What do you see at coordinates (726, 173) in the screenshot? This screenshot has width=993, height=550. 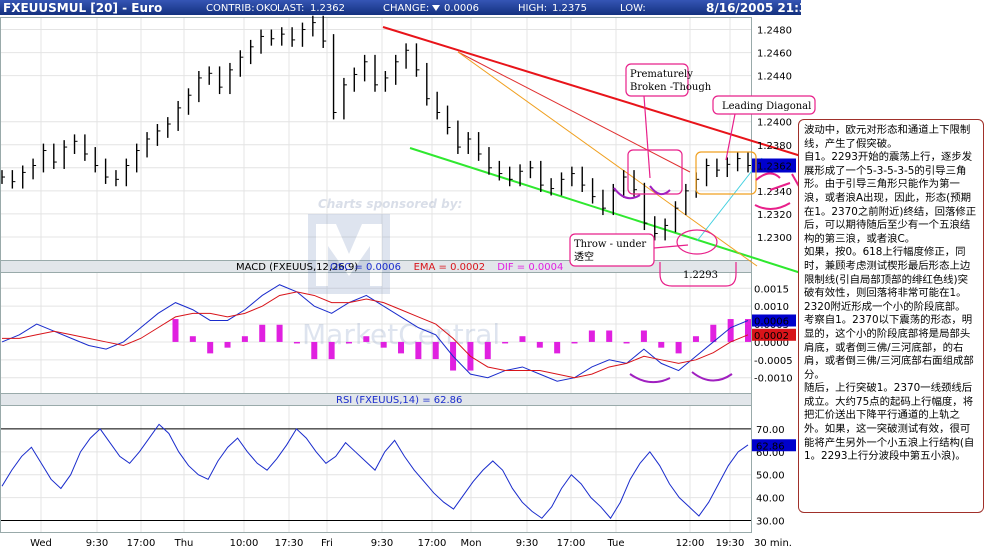 I see `annotation-diagonal-box` at bounding box center [726, 173].